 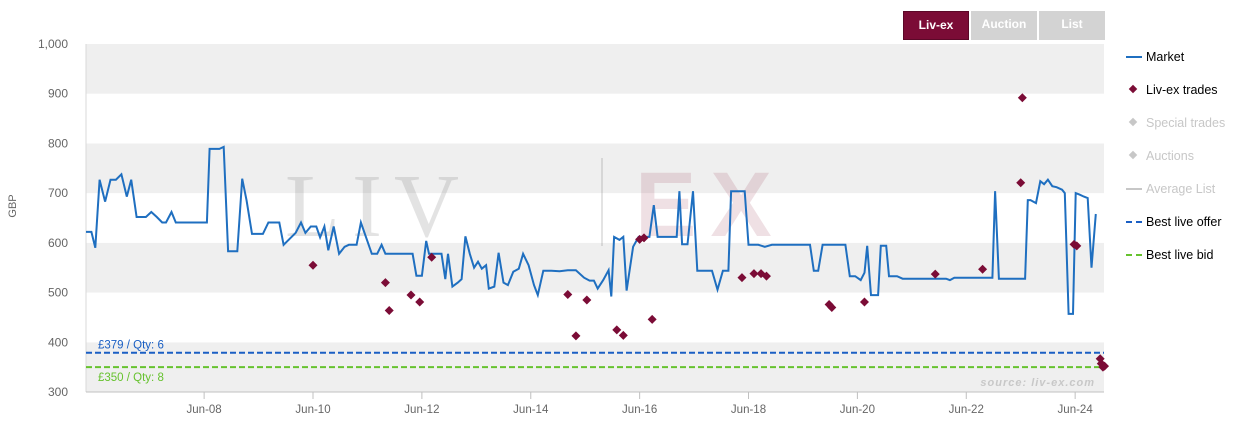 What do you see at coordinates (1072, 25) in the screenshot?
I see `tab-list: List` at bounding box center [1072, 25].